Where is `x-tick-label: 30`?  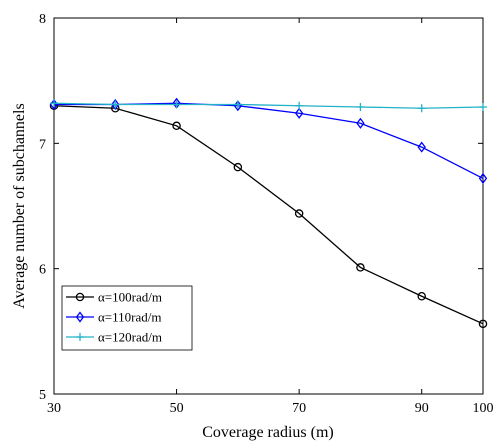 x-tick-label: 30 is located at coordinates (54, 408).